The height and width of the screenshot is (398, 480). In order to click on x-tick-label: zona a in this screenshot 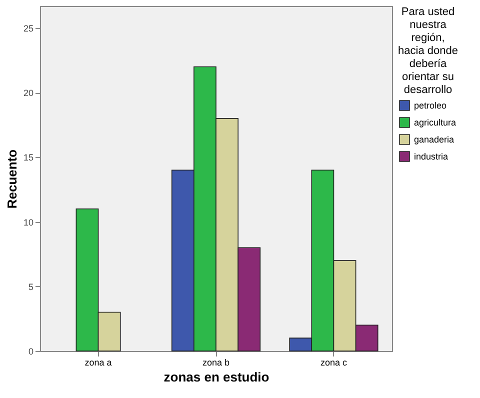, I will do `click(98, 363)`.